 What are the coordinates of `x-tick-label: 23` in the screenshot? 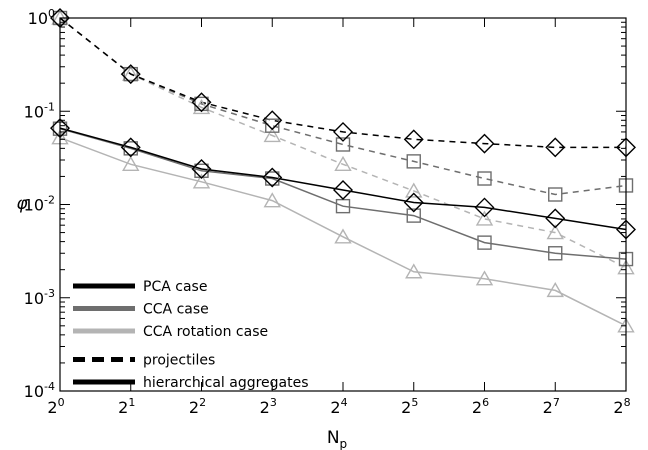 It's located at (268, 406).